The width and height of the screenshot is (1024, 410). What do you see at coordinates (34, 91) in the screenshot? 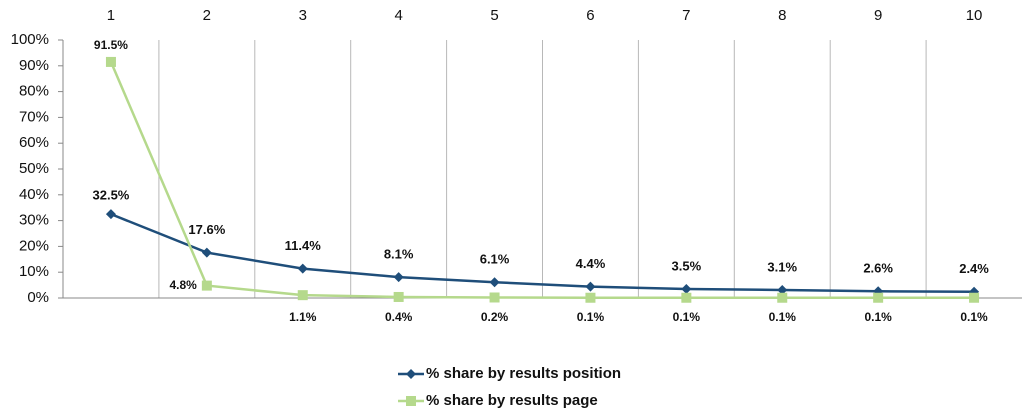
I see `y-tick-label: 80%` at bounding box center [34, 91].